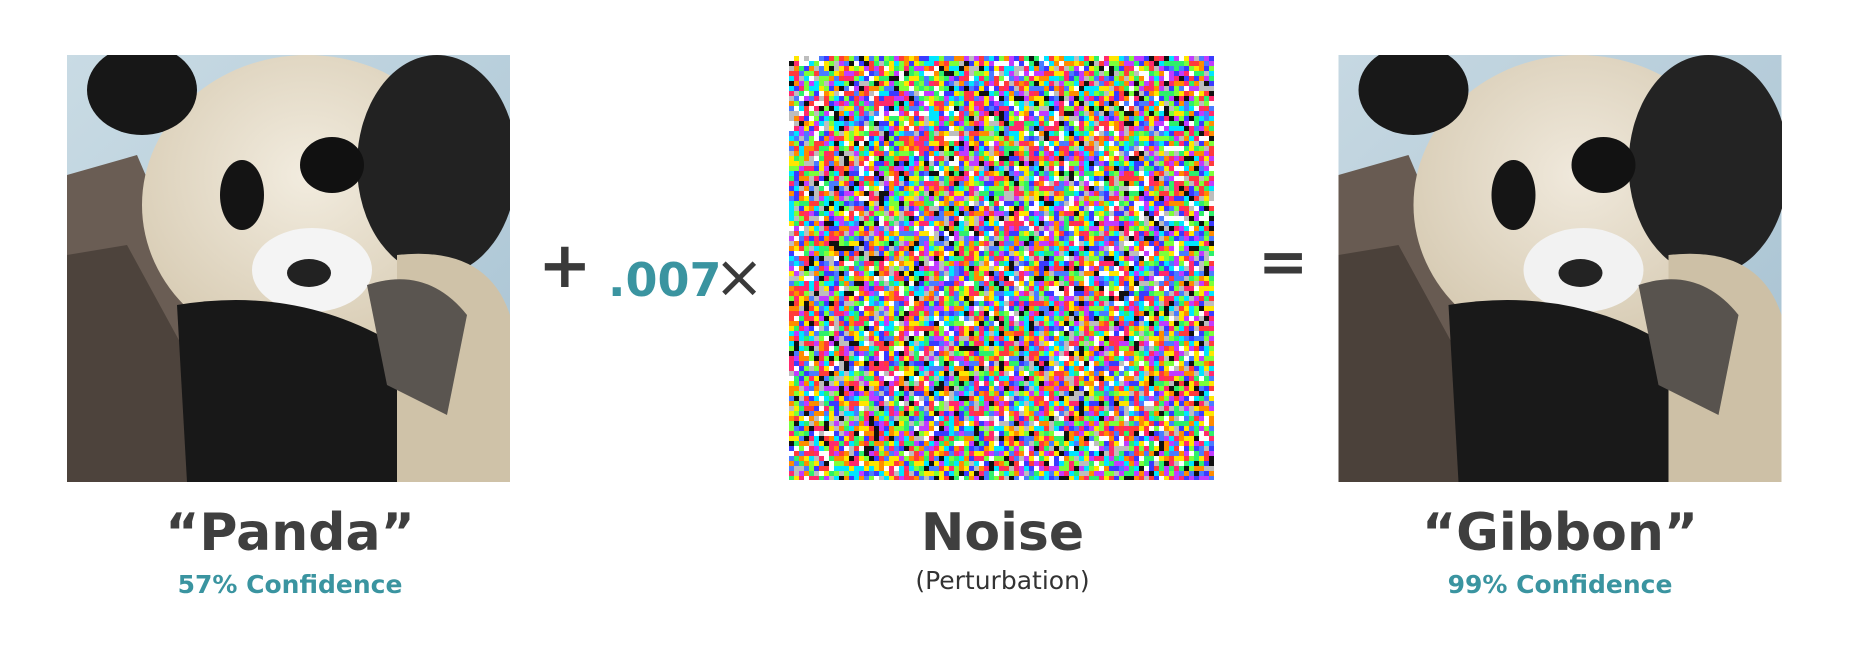  What do you see at coordinates (1002, 533) in the screenshot?
I see `noise-label: Noise` at bounding box center [1002, 533].